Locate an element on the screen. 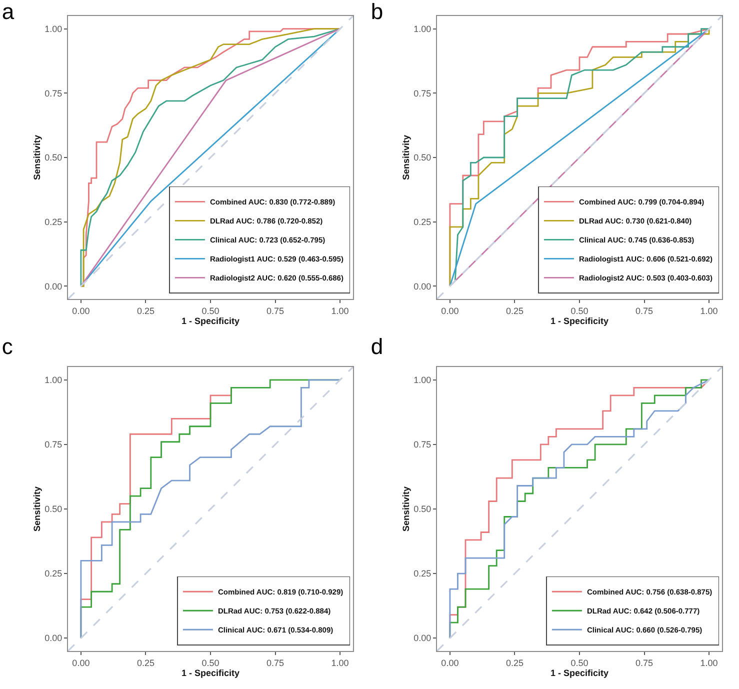 The image size is (739, 689). line-series is located at coordinates (579, 509).